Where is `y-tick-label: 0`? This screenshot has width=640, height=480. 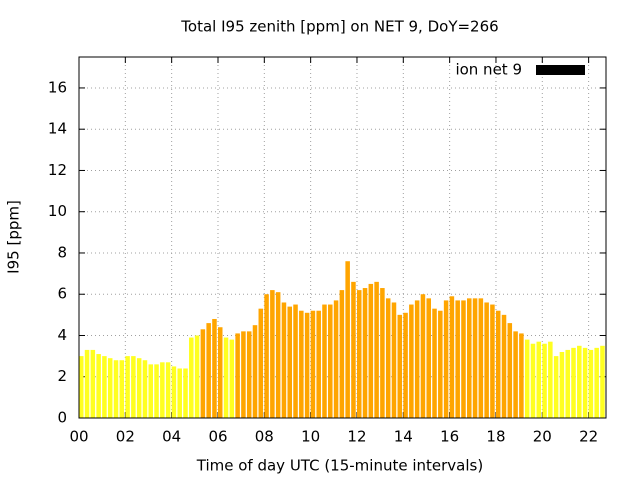 y-tick-label: 0 is located at coordinates (62, 418).